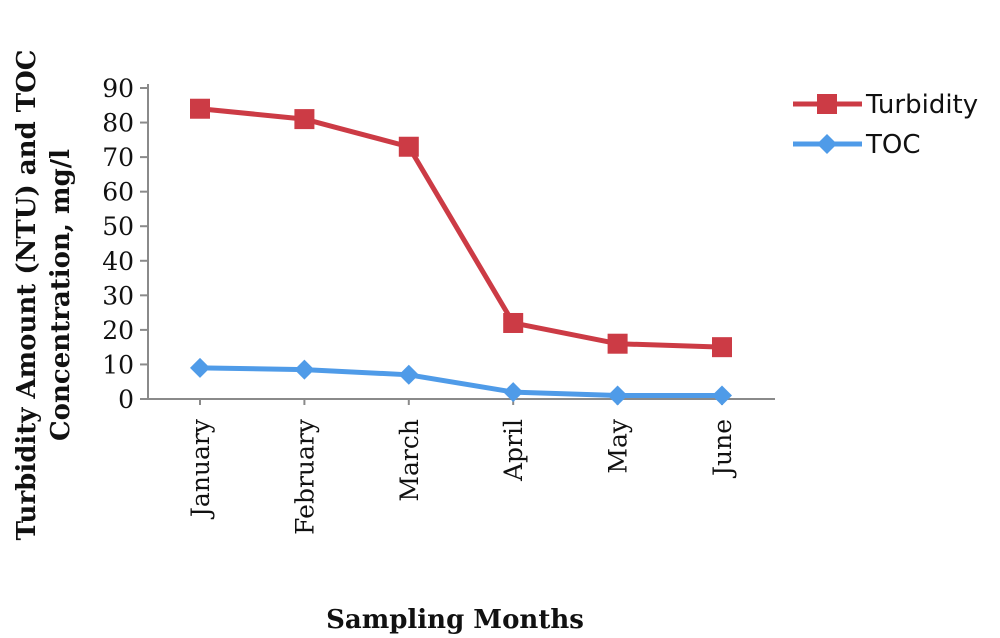 The image size is (1000, 638). I want to click on legend-turbidity-label: Turbidity, so click(921, 105).